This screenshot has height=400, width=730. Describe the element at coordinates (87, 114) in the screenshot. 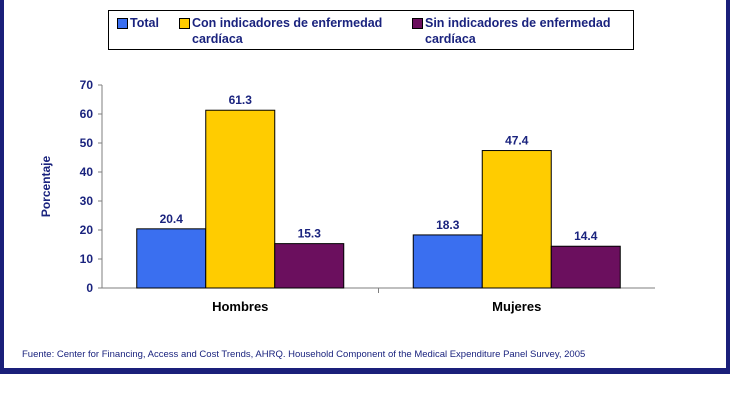

I see `y-tick-label: 60` at that location.